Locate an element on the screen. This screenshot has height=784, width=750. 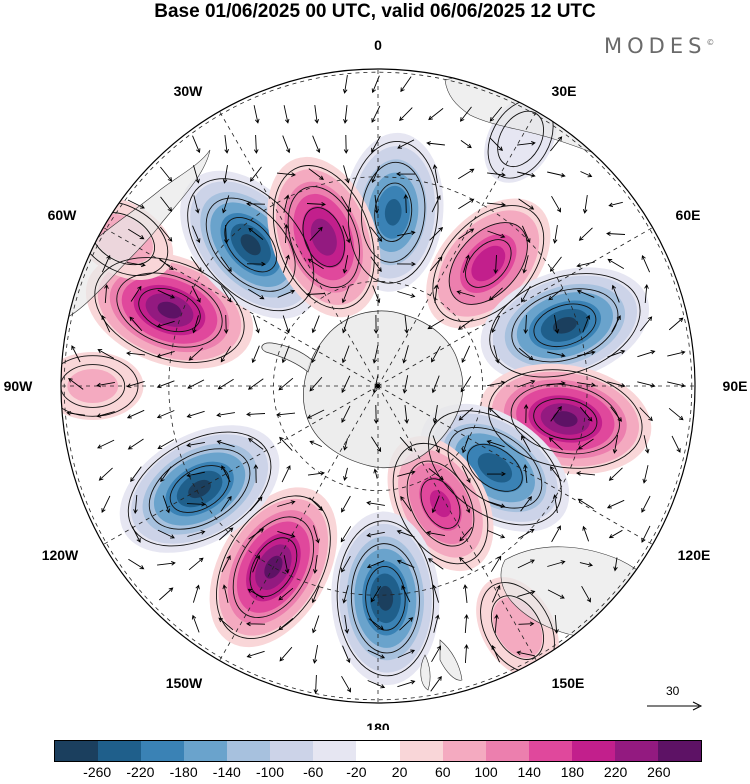
anomaly-band is located at coordinates (393, 212).